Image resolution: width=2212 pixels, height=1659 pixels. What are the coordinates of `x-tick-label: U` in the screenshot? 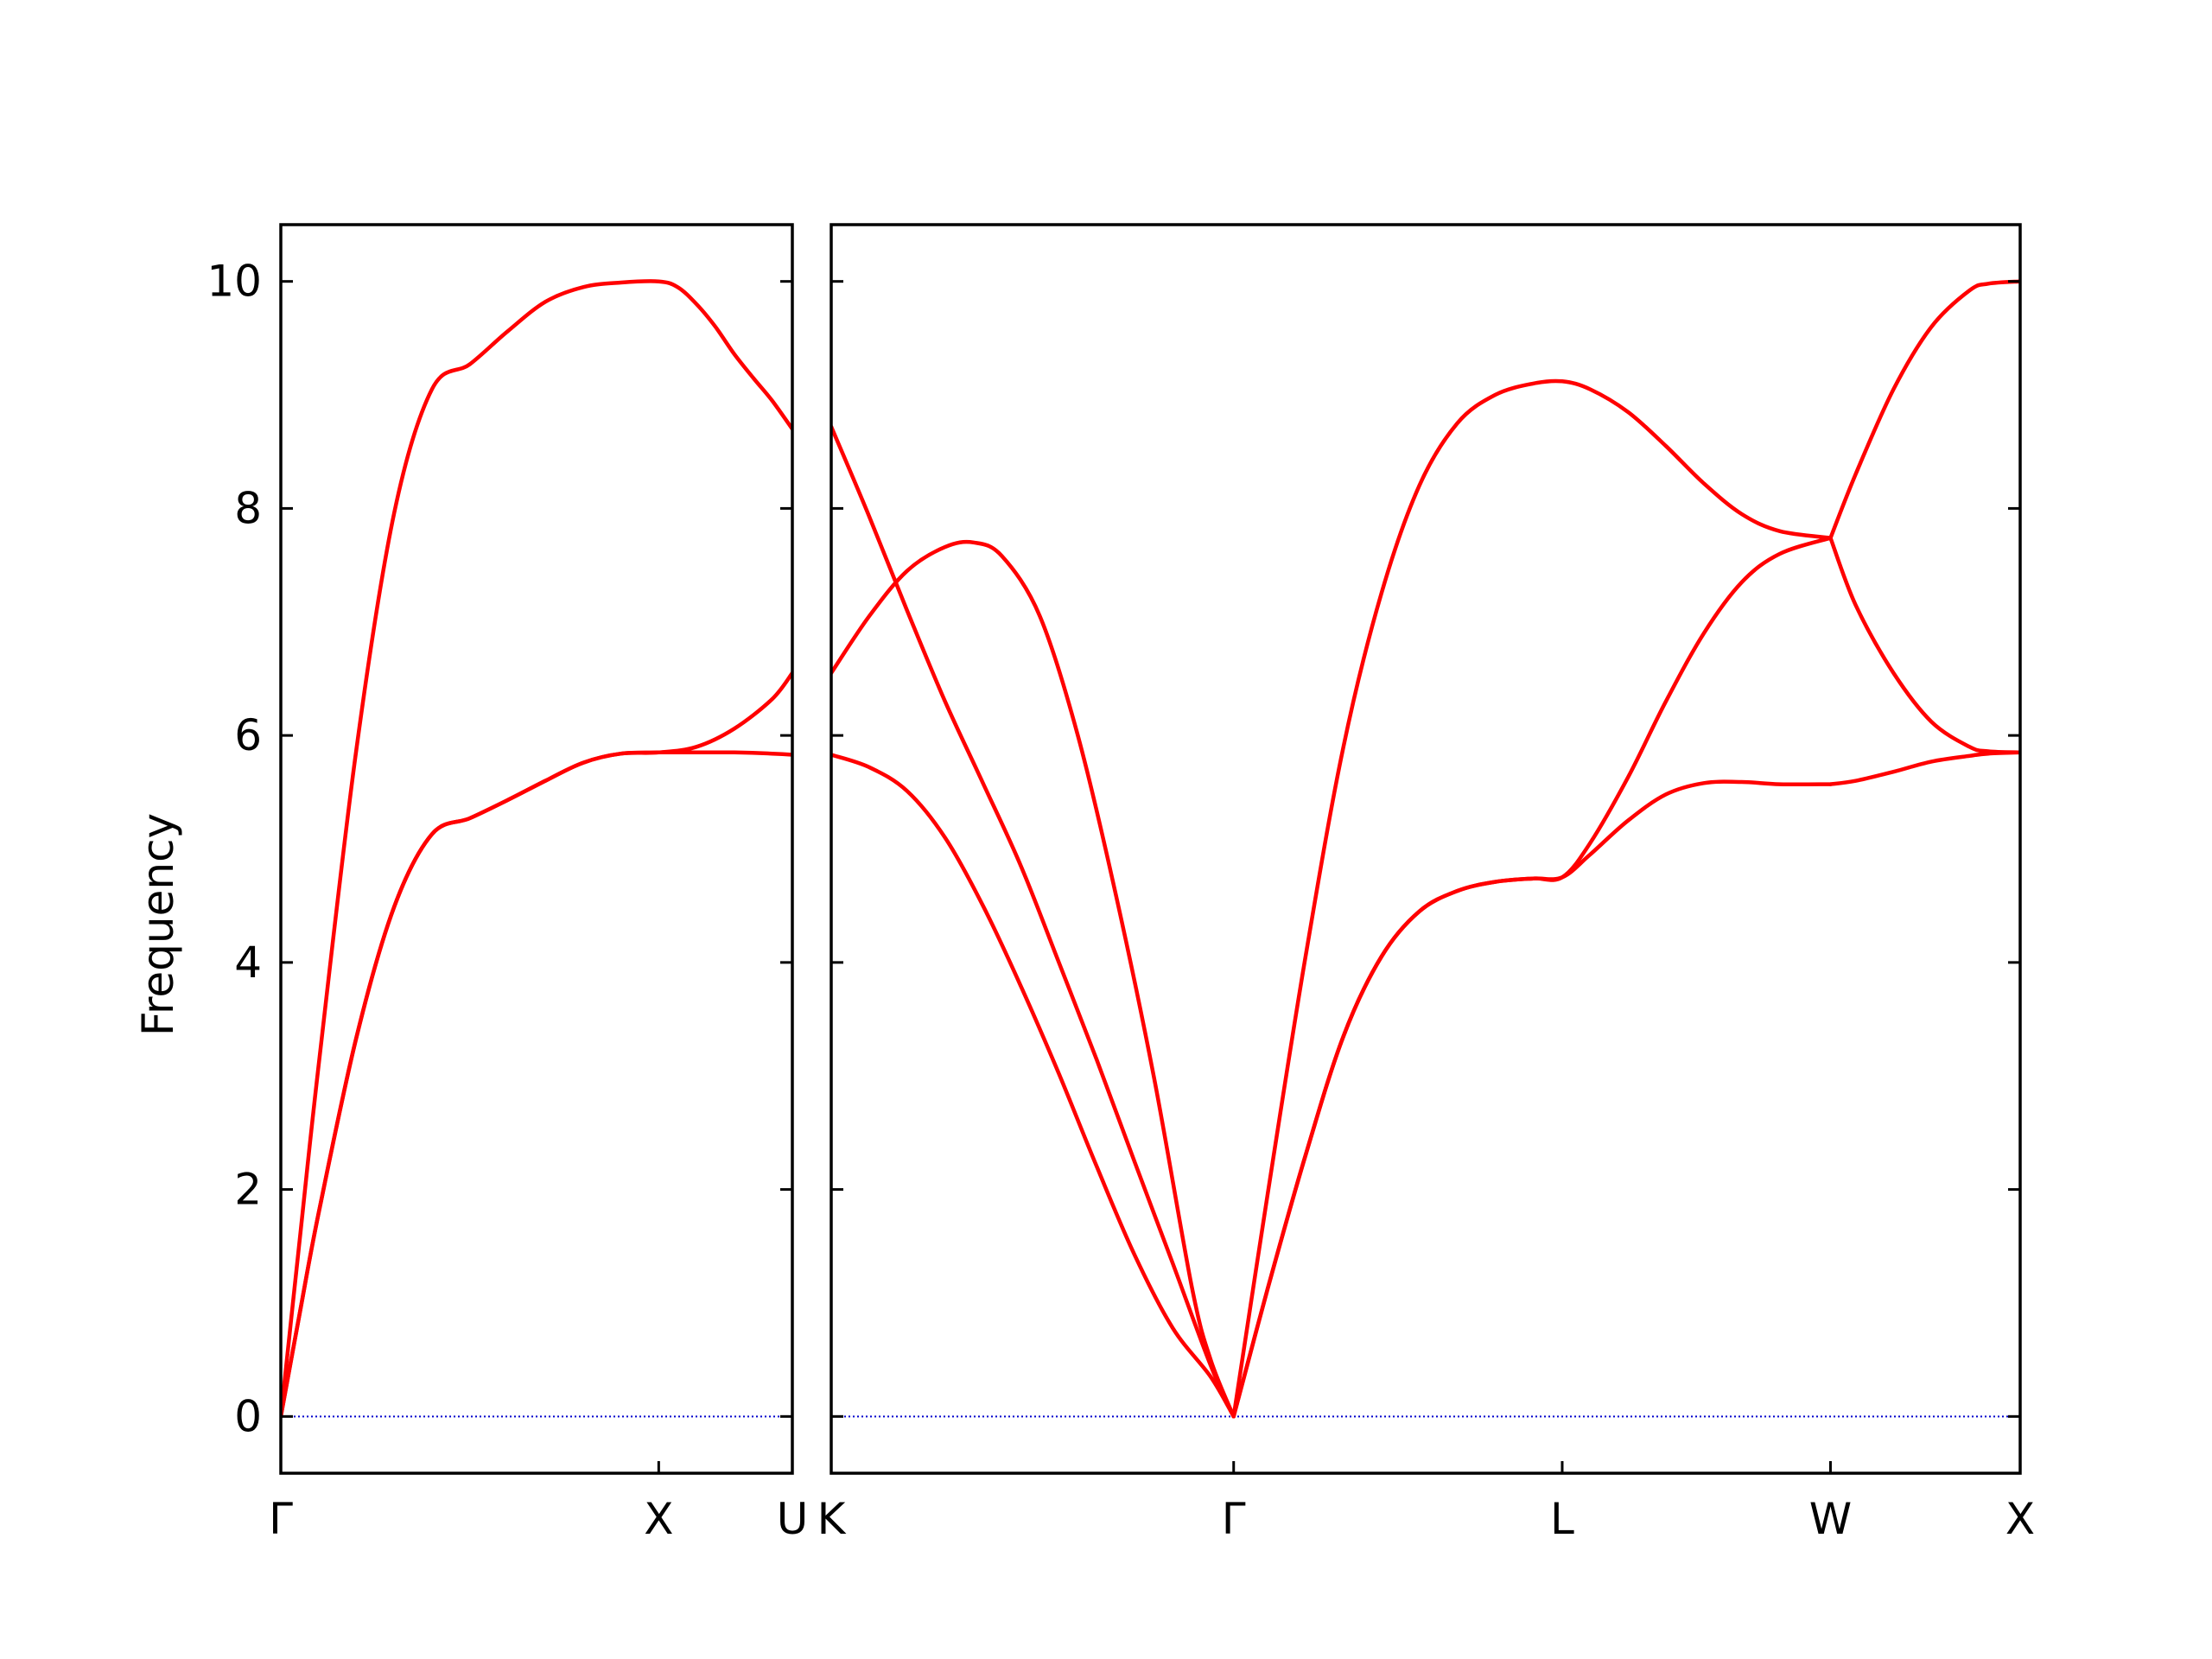 It's located at (793, 1519).